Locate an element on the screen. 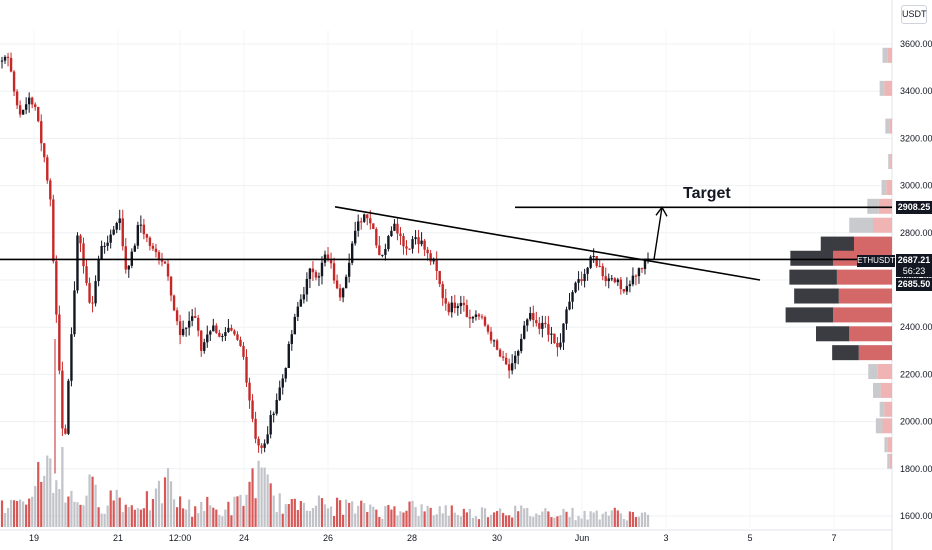  y-tick-label: 2200.00 is located at coordinates (916, 374).